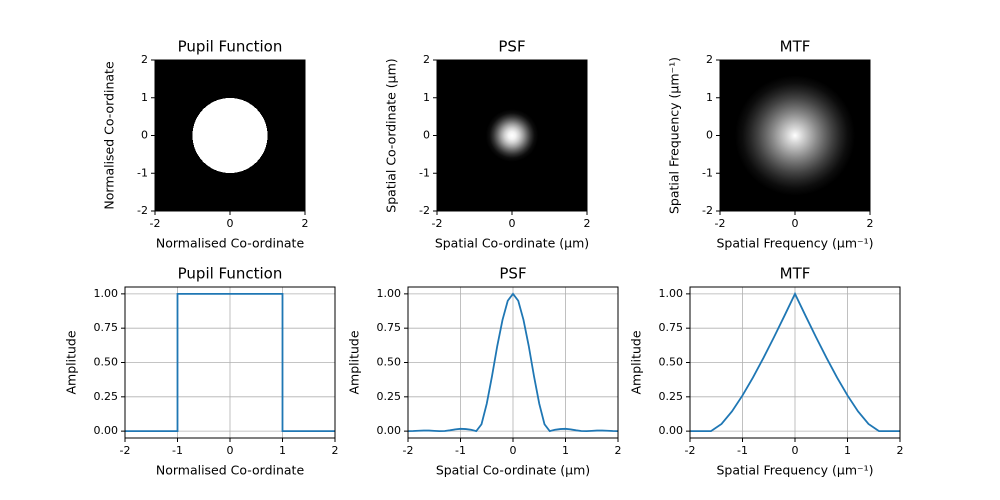 The height and width of the screenshot is (500, 1000). I want to click on y-axis-label: Spatial Co-ordinate (μm), so click(391, 135).